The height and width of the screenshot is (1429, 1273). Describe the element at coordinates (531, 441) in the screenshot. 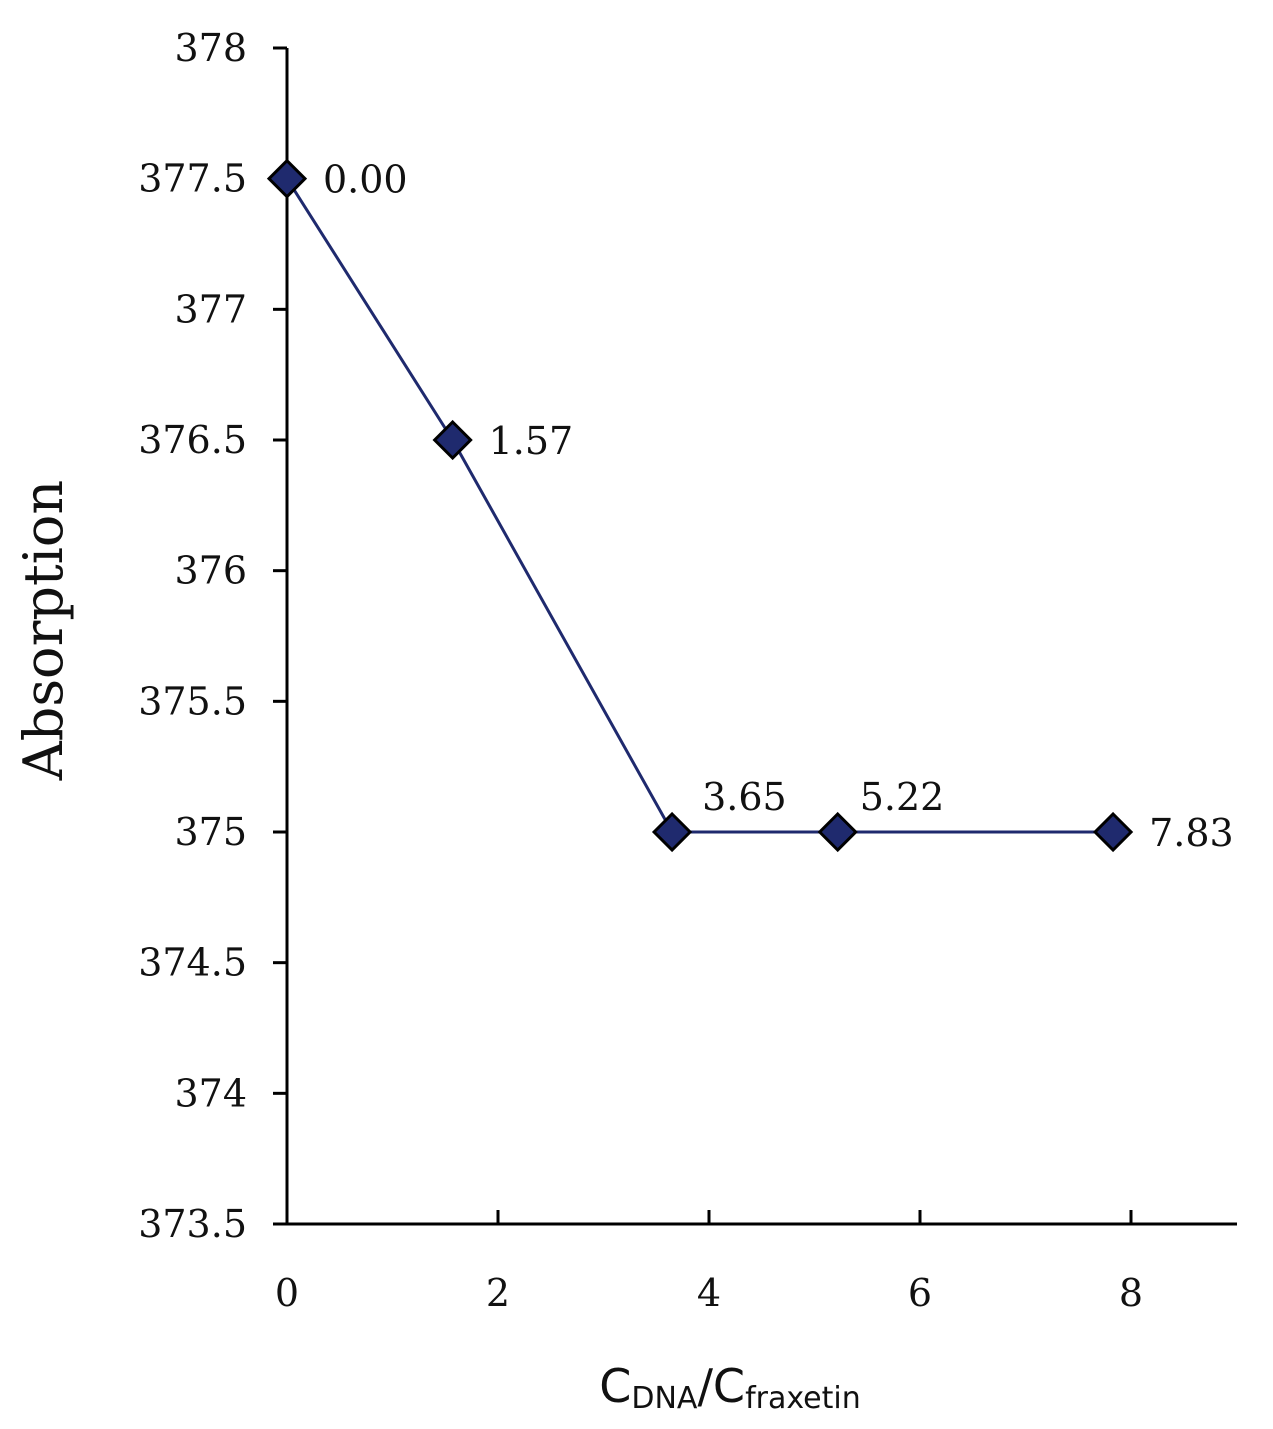

I see `data-label: 1.57` at that location.